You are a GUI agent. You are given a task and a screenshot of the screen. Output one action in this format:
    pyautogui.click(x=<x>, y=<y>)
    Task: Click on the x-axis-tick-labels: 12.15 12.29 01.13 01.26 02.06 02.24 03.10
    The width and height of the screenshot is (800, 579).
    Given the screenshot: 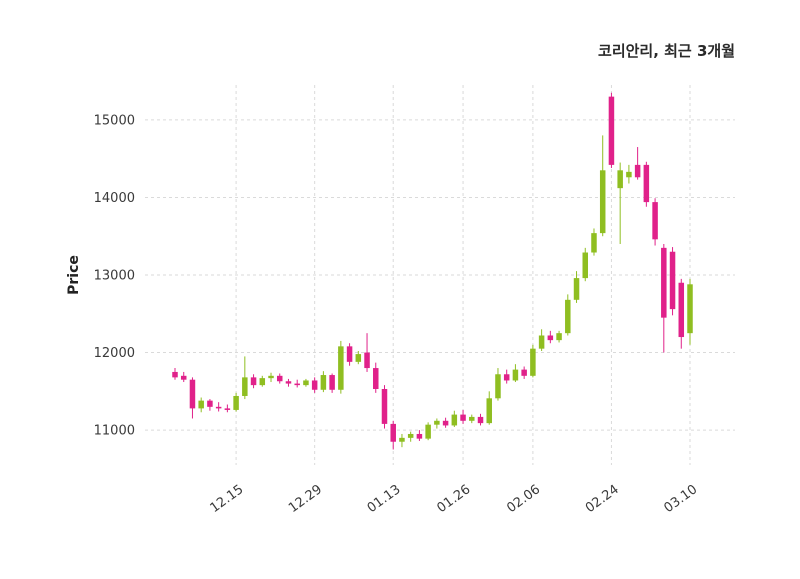 What is the action you would take?
    pyautogui.click(x=454, y=499)
    